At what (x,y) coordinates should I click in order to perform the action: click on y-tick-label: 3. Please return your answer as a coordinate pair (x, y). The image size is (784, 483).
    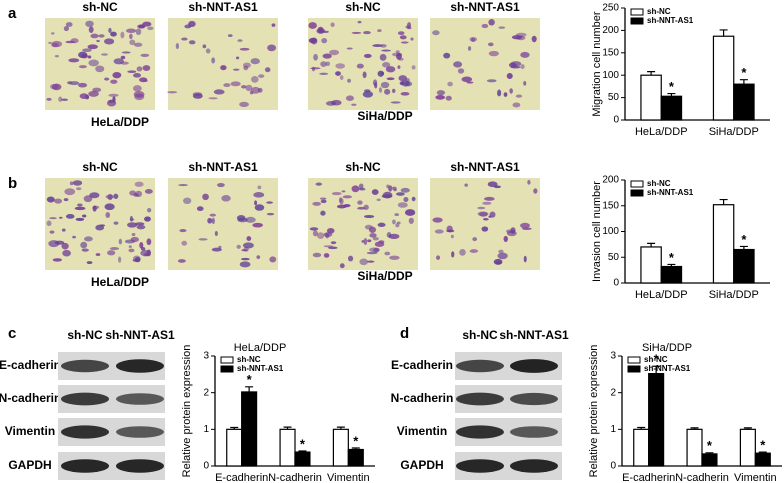
    Looking at the image, I should click on (613, 356).